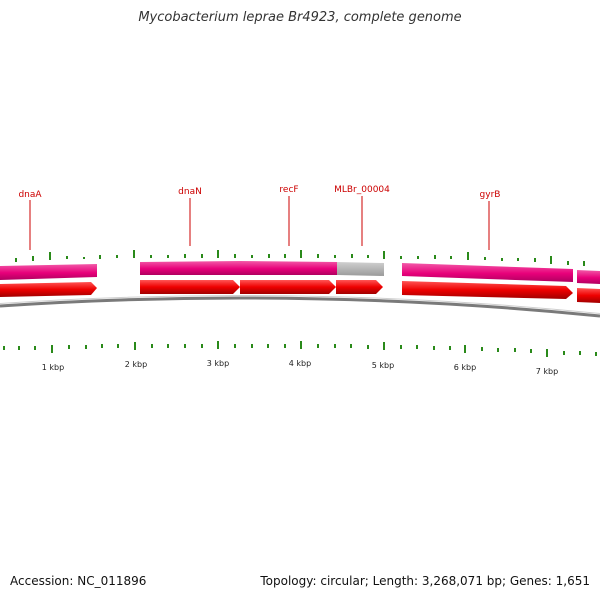 The width and height of the screenshot is (600, 600). I want to click on gene-label-dnaA: dnaA, so click(30, 195).